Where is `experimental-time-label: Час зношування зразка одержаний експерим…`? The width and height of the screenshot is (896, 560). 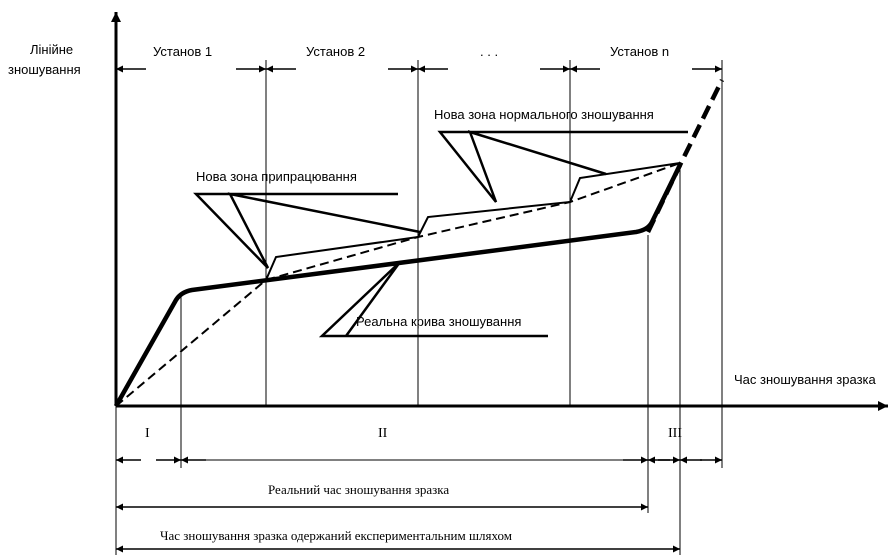 experimental-time-label: Час зношування зразка одержаний експерим… is located at coordinates (336, 535).